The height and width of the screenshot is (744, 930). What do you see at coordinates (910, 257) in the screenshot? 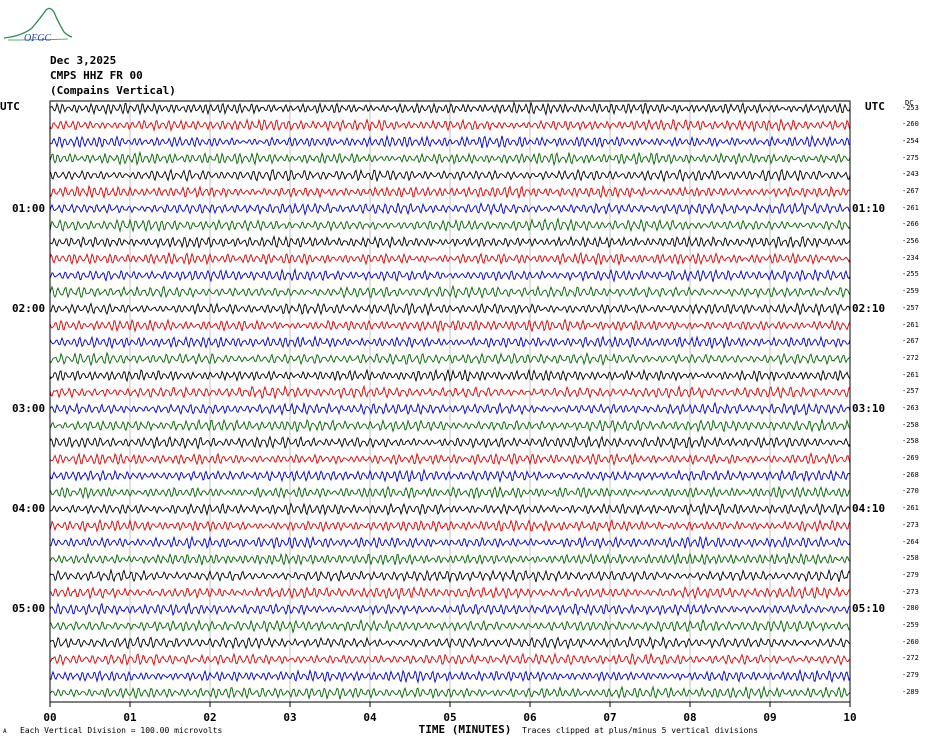
I see `dc-offset-label: -234` at bounding box center [910, 257].